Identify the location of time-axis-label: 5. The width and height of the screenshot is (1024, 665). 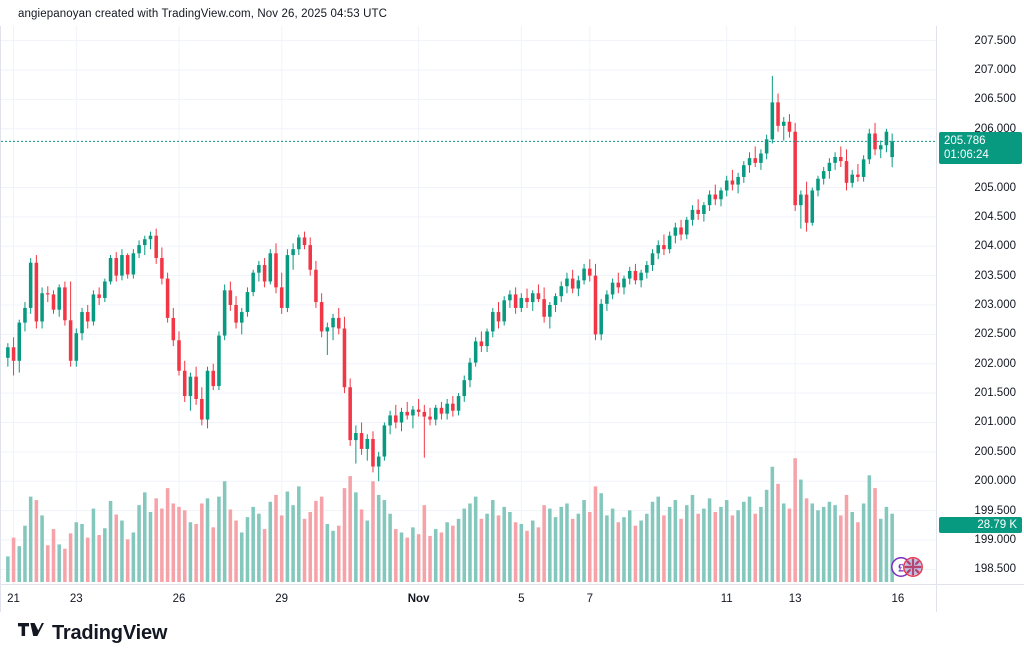
(521, 599).